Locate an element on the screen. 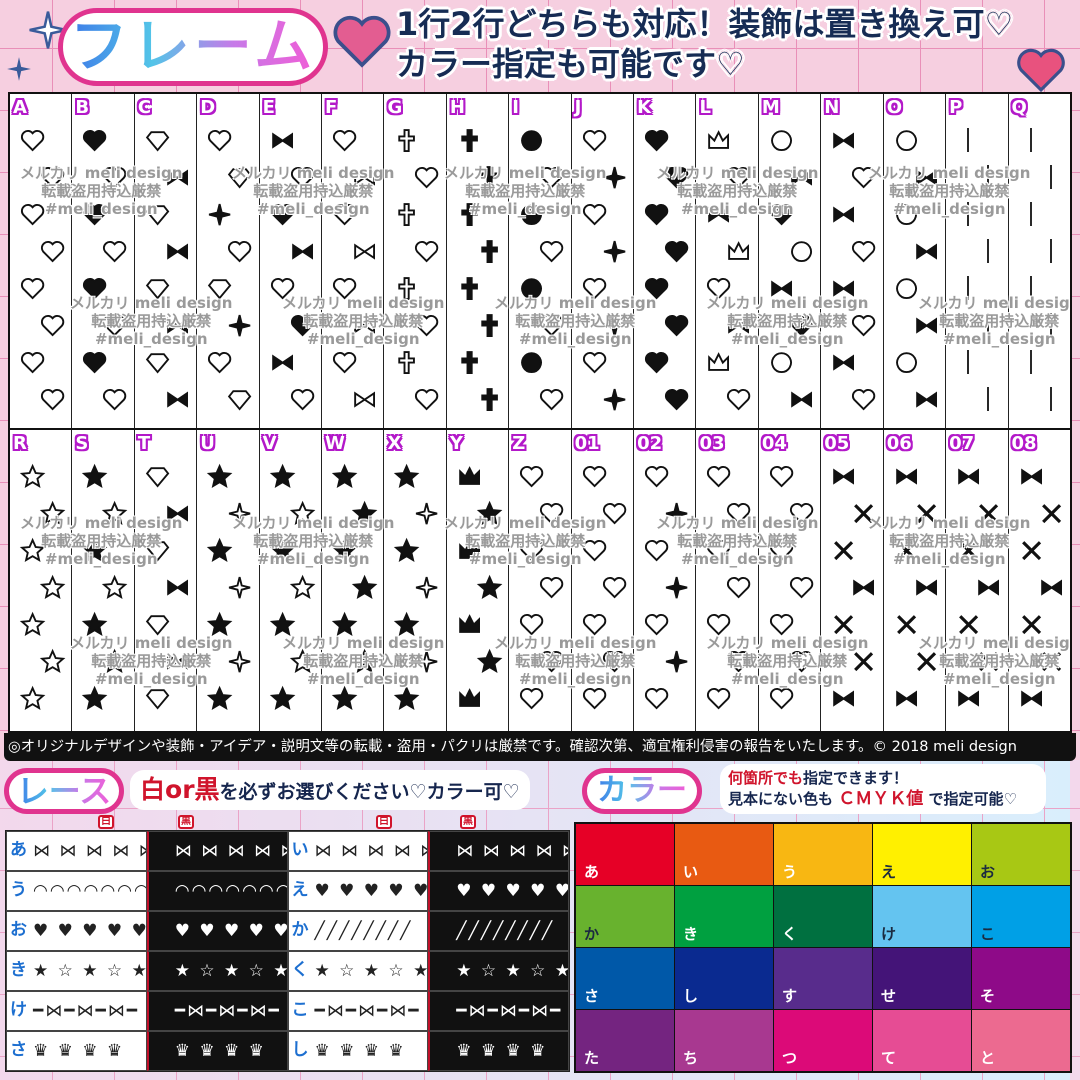 The height and width of the screenshot is (1080, 1080). color-swatch-と: と is located at coordinates (1021, 1040).